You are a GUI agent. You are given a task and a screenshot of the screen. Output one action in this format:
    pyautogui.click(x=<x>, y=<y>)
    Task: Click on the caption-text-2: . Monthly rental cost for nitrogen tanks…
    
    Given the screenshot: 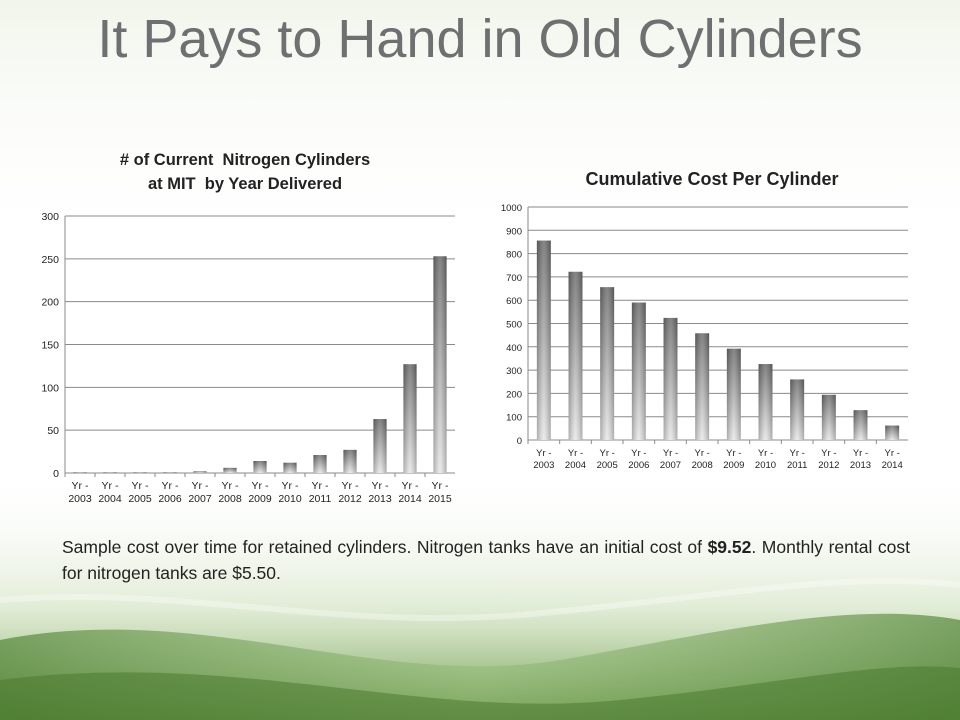 What is the action you would take?
    pyautogui.click(x=486, y=560)
    